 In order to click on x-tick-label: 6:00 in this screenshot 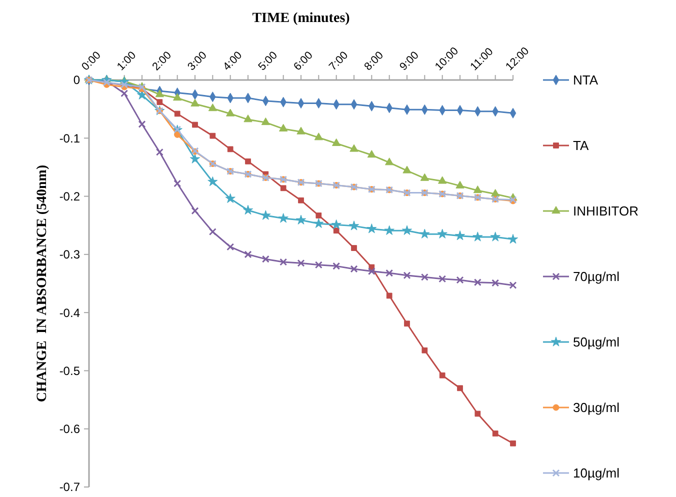, I will do `click(304, 61)`.